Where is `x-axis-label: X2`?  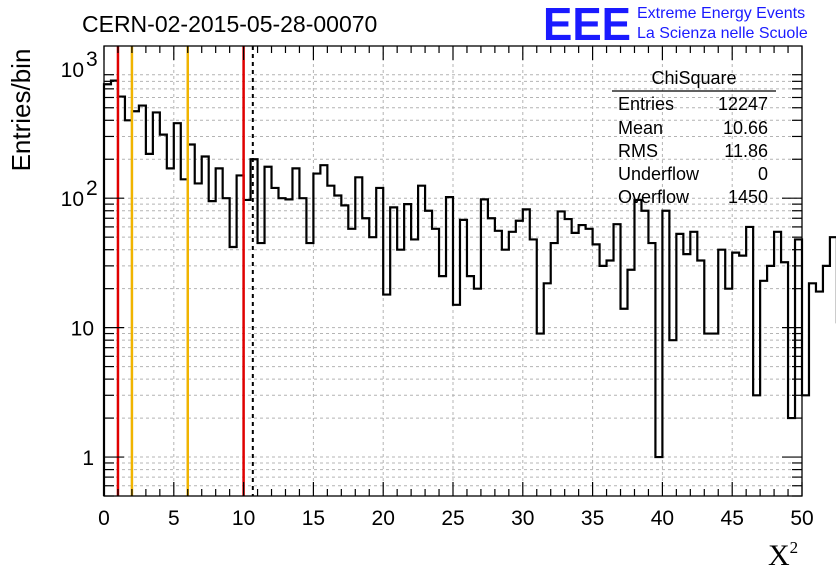 x-axis-label: X2 is located at coordinates (783, 555).